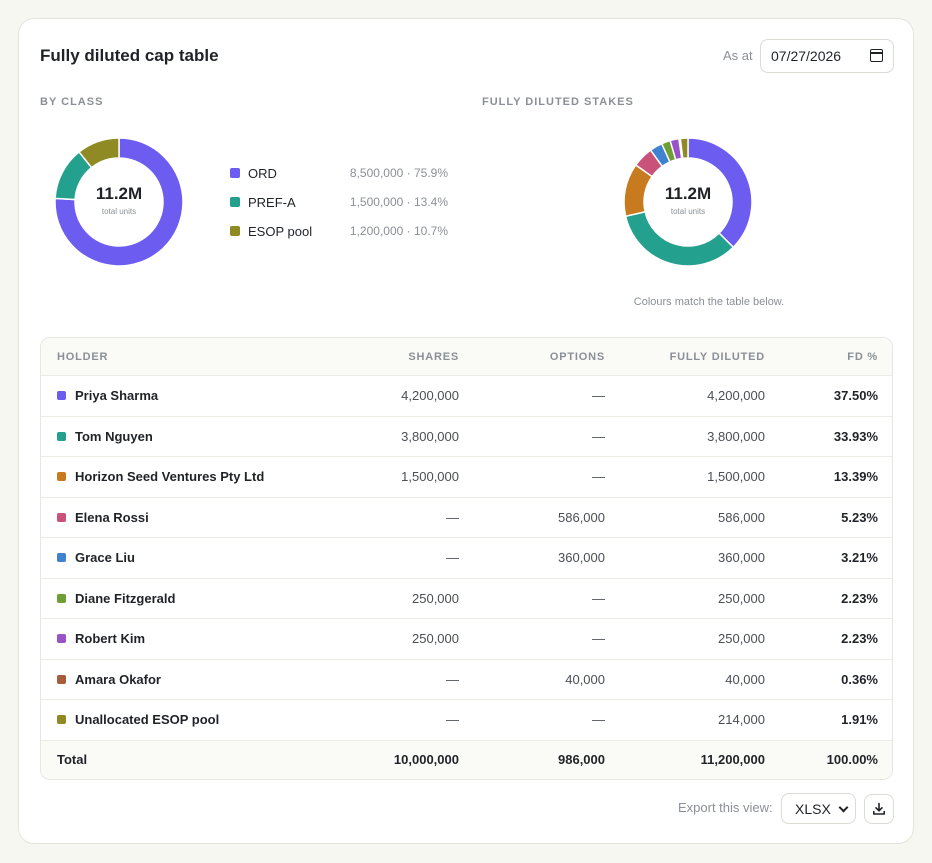 The height and width of the screenshot is (863, 932). Describe the element at coordinates (114, 436) in the screenshot. I see `holder-name: Tom Nguyen` at that location.